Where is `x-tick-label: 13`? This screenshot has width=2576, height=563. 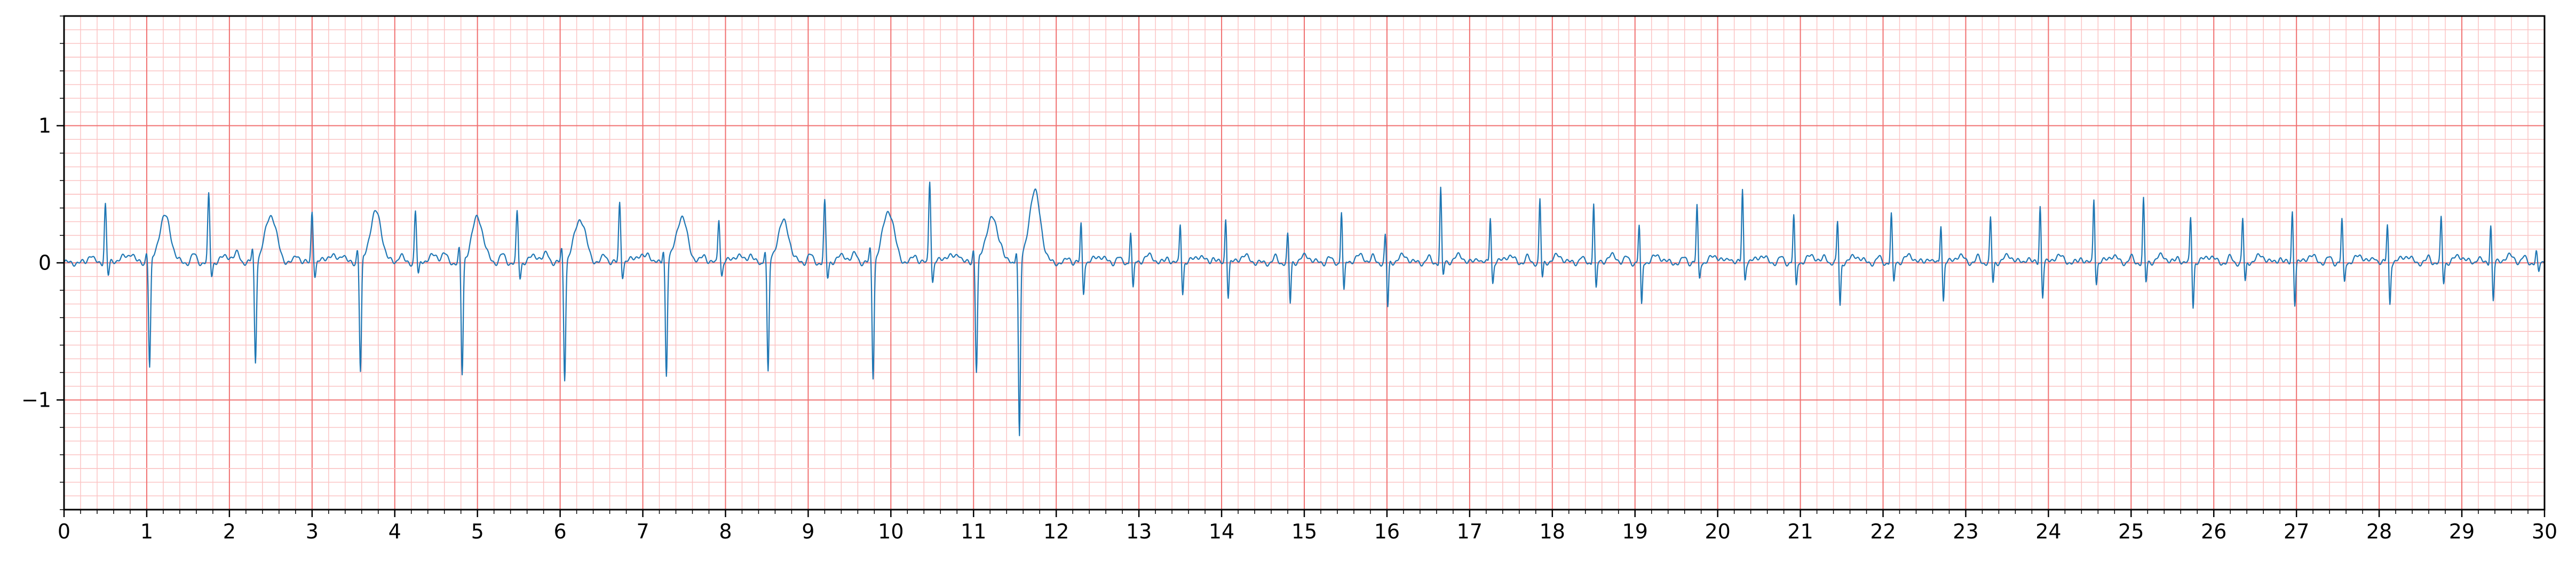
x-tick-label: 13 is located at coordinates (1139, 531).